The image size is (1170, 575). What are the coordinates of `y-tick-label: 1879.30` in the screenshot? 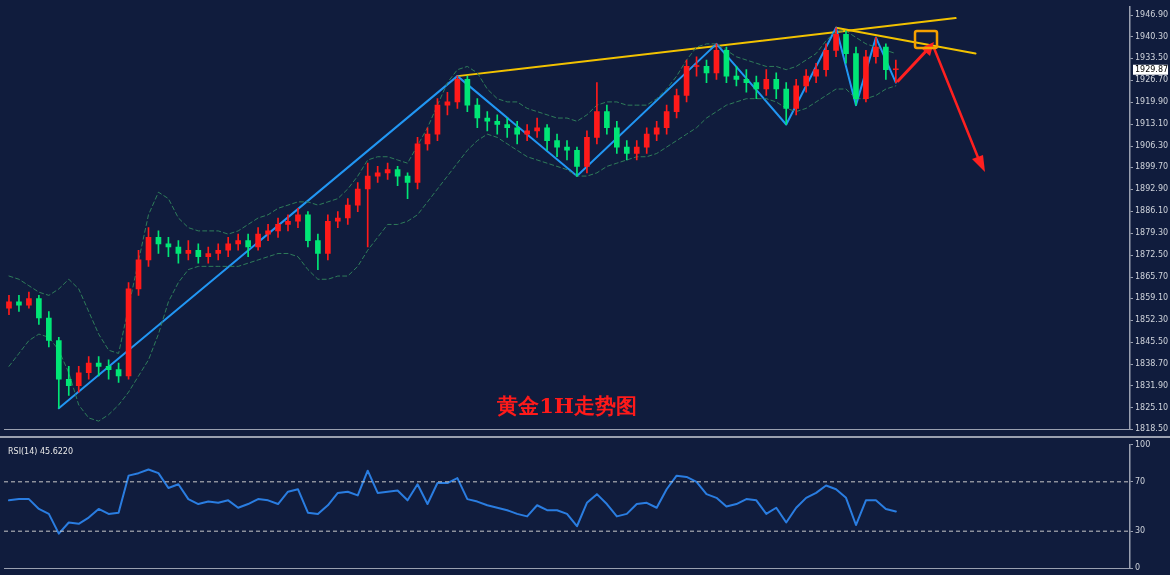 It's located at (1152, 233).